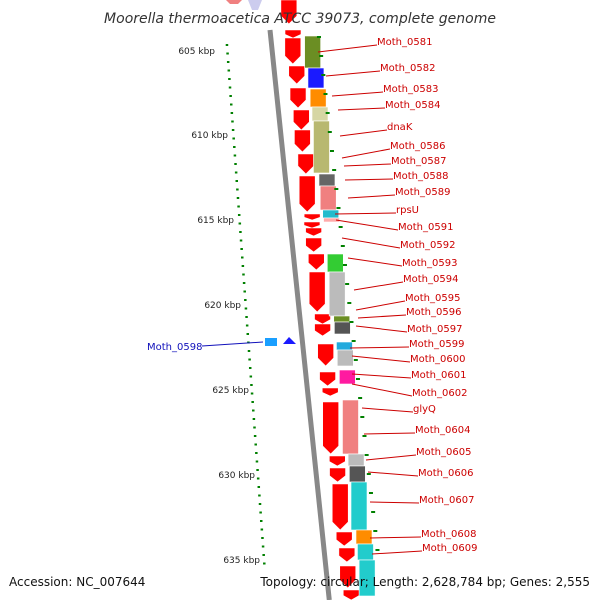 This screenshot has width=600, height=600. I want to click on gene-label-rpsu: rpsU, so click(407, 210).